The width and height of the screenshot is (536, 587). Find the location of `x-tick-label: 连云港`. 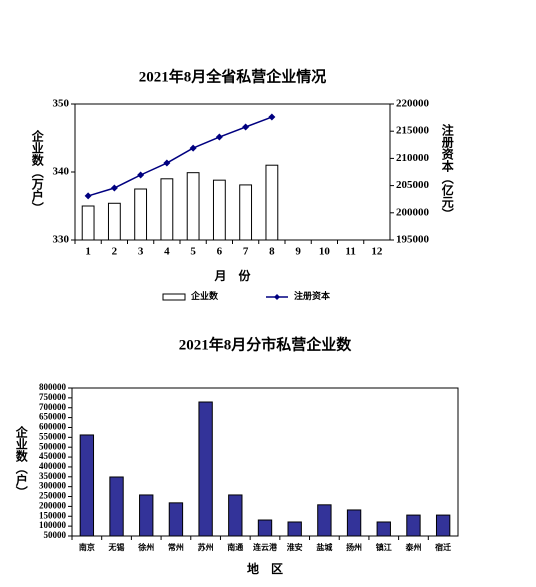

x-tick-label: 连云港 is located at coordinates (265, 547).